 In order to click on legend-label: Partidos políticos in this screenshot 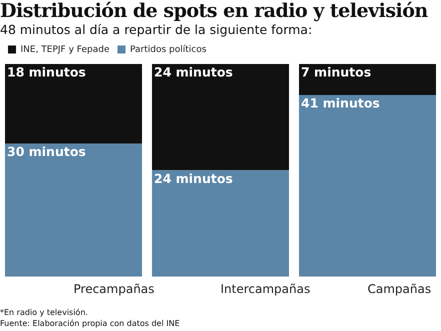, I will do `click(168, 49)`.